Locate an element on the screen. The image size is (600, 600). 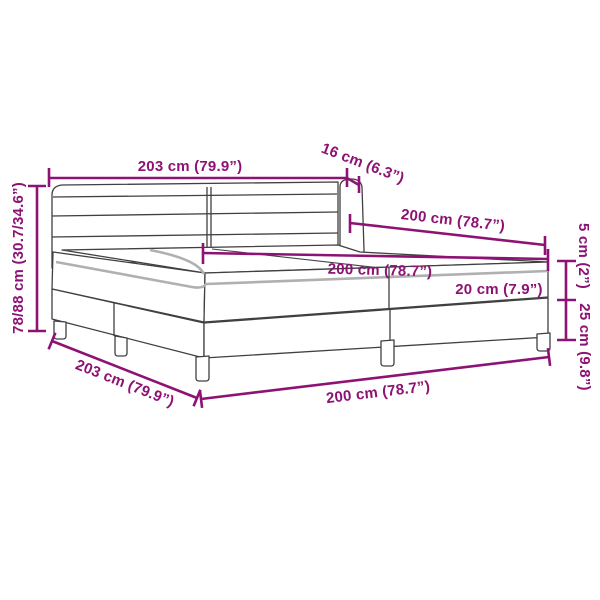
dim-label-wing-depth: 16 cm (6.3”) is located at coordinates (363, 163).